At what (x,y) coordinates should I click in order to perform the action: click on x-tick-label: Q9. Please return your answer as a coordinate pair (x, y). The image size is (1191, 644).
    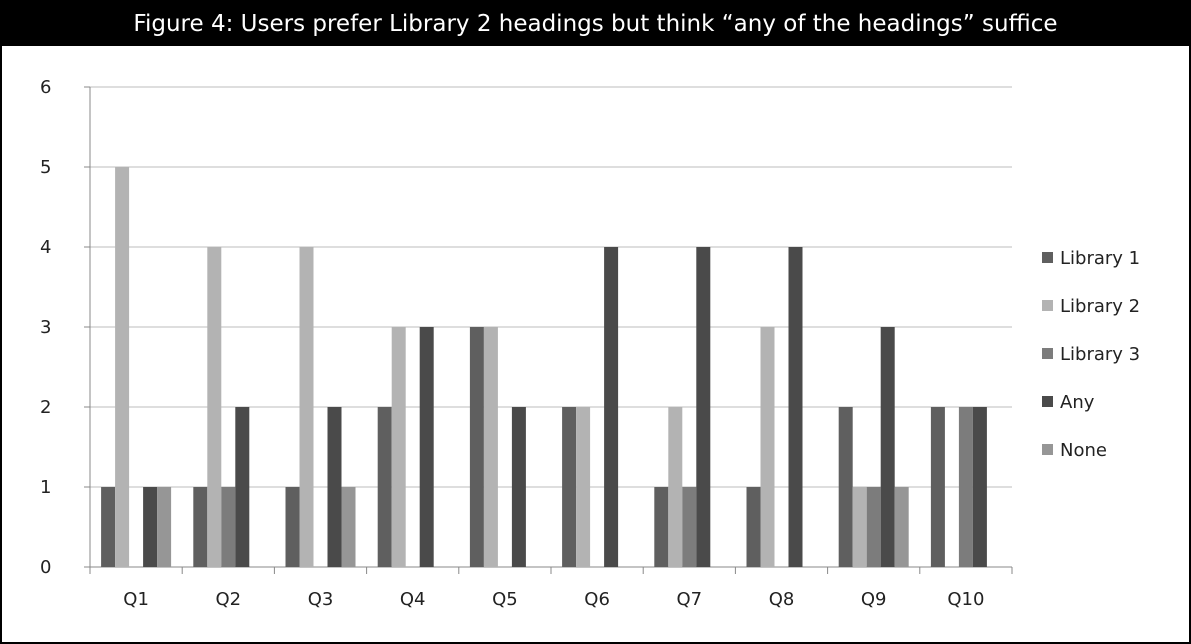
    Looking at the image, I should click on (874, 599).